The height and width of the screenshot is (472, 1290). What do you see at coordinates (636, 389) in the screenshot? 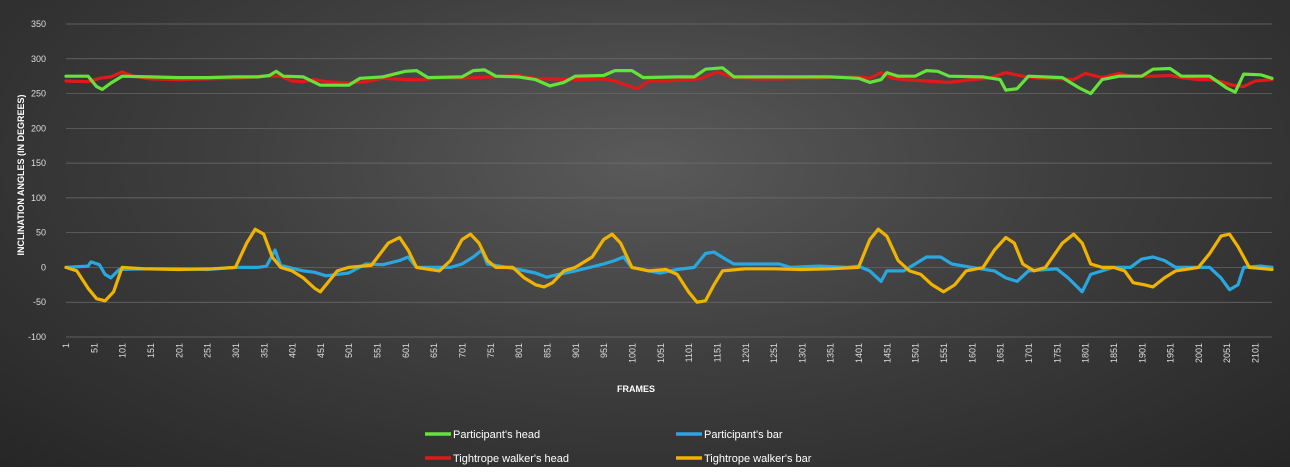
I see `x-axis-label: FRAMES` at bounding box center [636, 389].